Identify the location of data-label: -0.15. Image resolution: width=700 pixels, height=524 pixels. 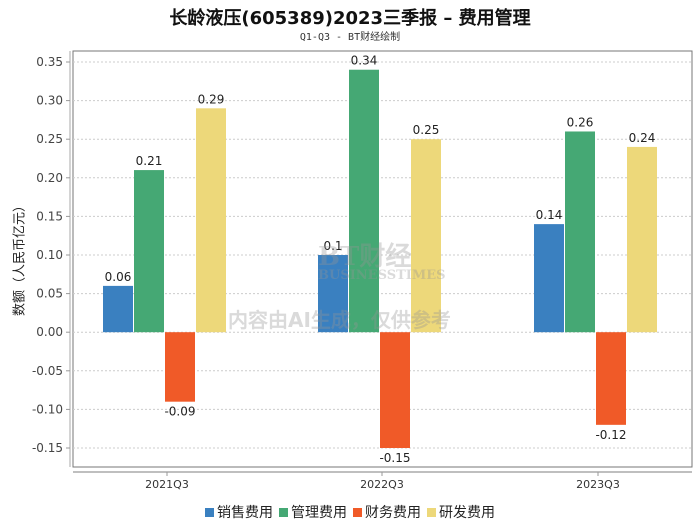
(394, 458).